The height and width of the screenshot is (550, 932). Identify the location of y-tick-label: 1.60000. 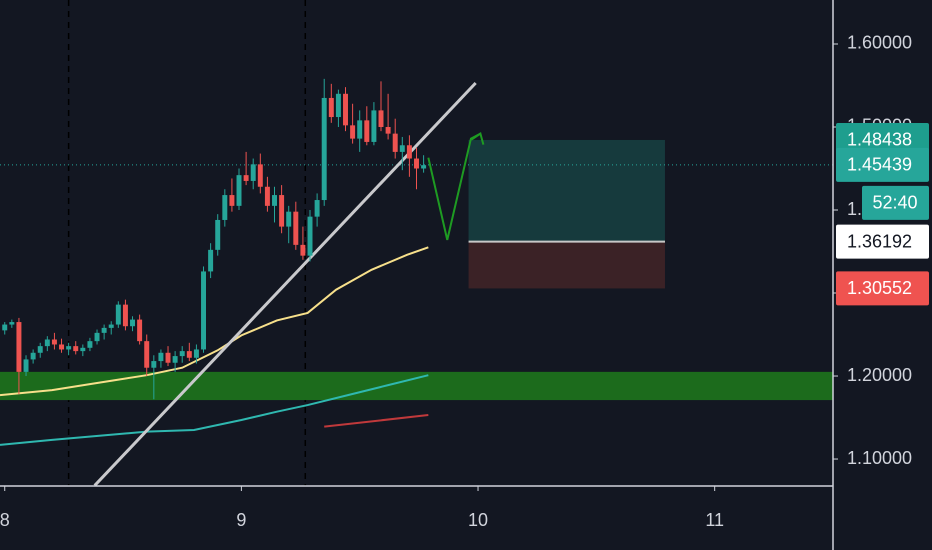
(879, 43).